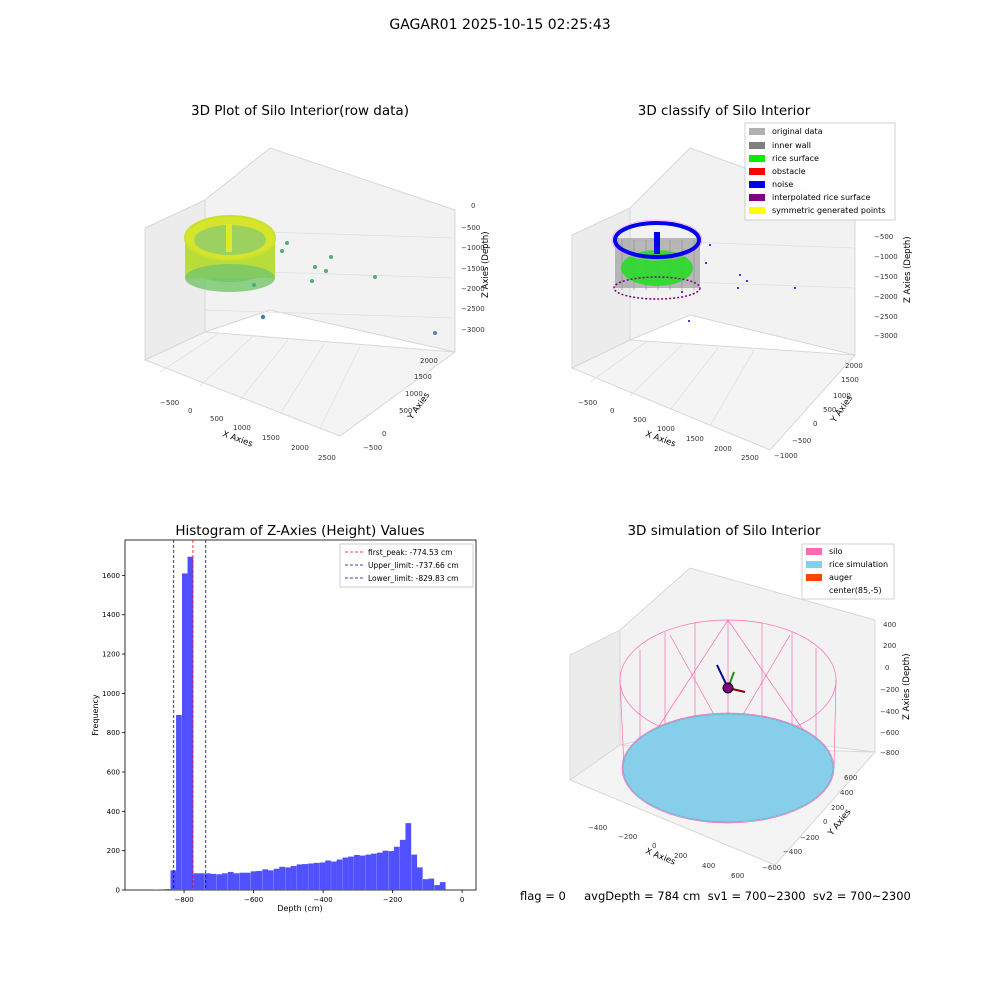 This screenshot has width=1000, height=1000. I want to click on sim-y-tick: 0, so click(825, 822).